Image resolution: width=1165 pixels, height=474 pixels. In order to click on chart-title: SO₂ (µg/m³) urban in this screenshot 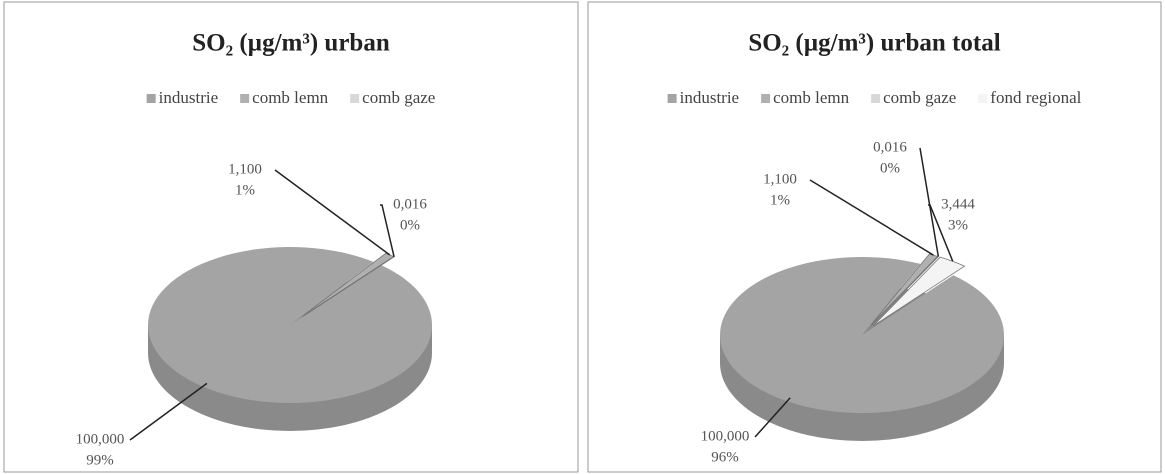, I will do `click(291, 43)`.